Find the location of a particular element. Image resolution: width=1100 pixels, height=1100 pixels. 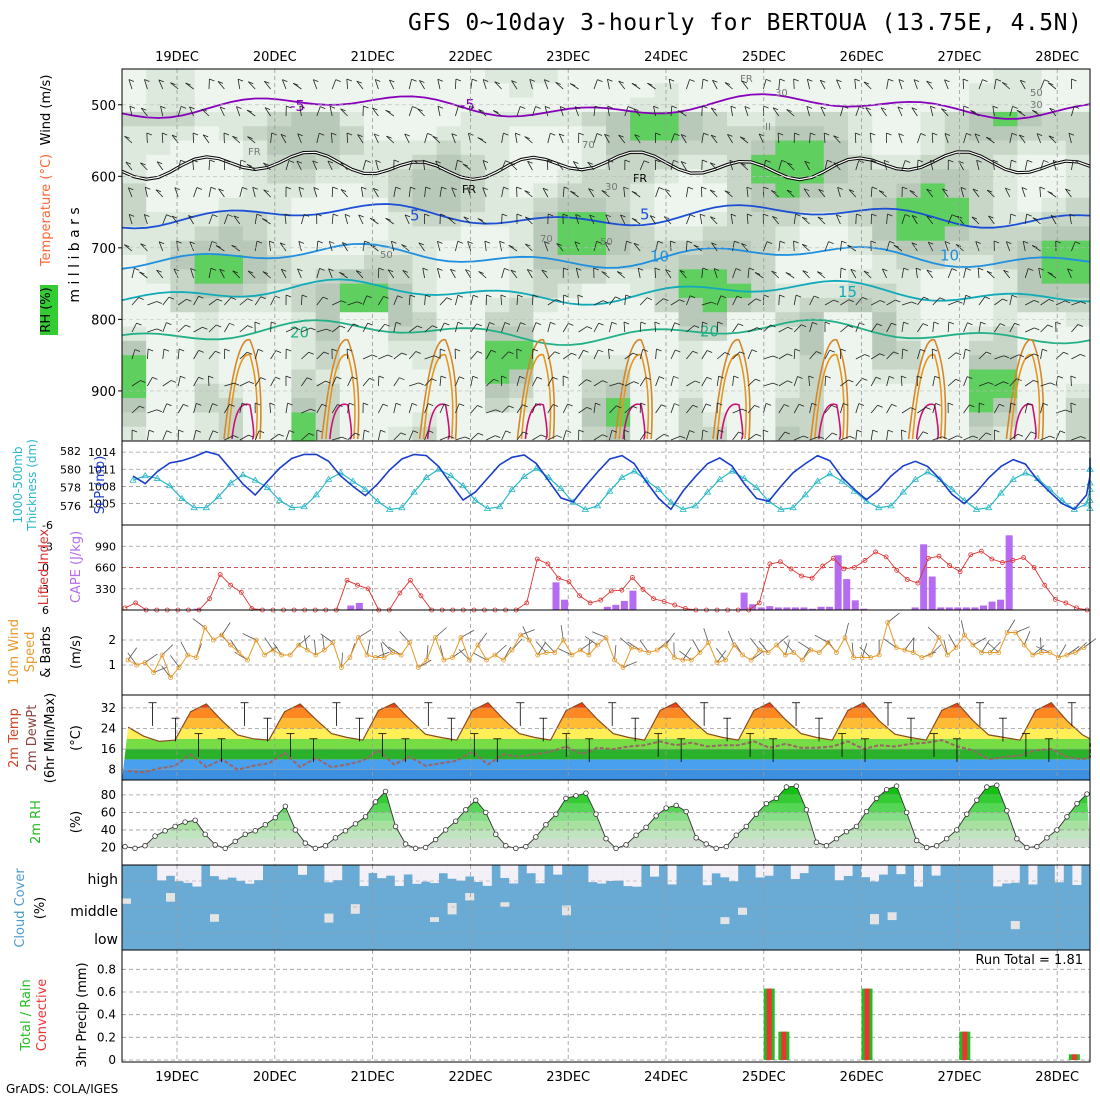

thickness-marker is located at coordinates (206, 507).